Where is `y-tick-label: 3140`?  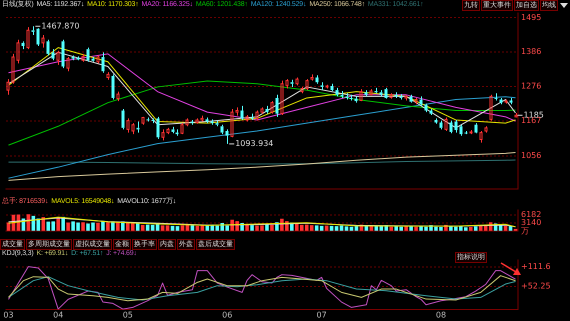
y-tick-label: 3140 is located at coordinates (531, 222).